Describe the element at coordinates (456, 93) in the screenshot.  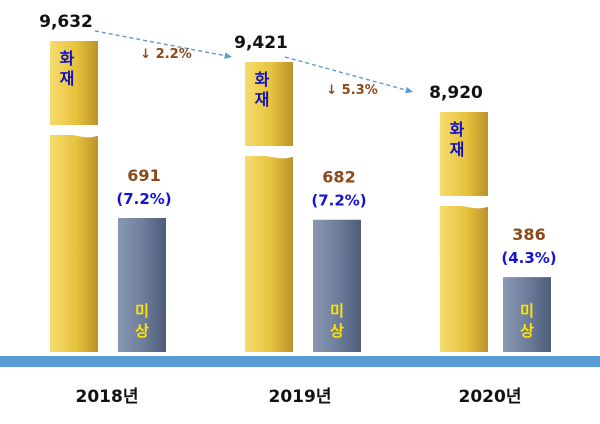
I see `fire-value-label: 8,920` at that location.